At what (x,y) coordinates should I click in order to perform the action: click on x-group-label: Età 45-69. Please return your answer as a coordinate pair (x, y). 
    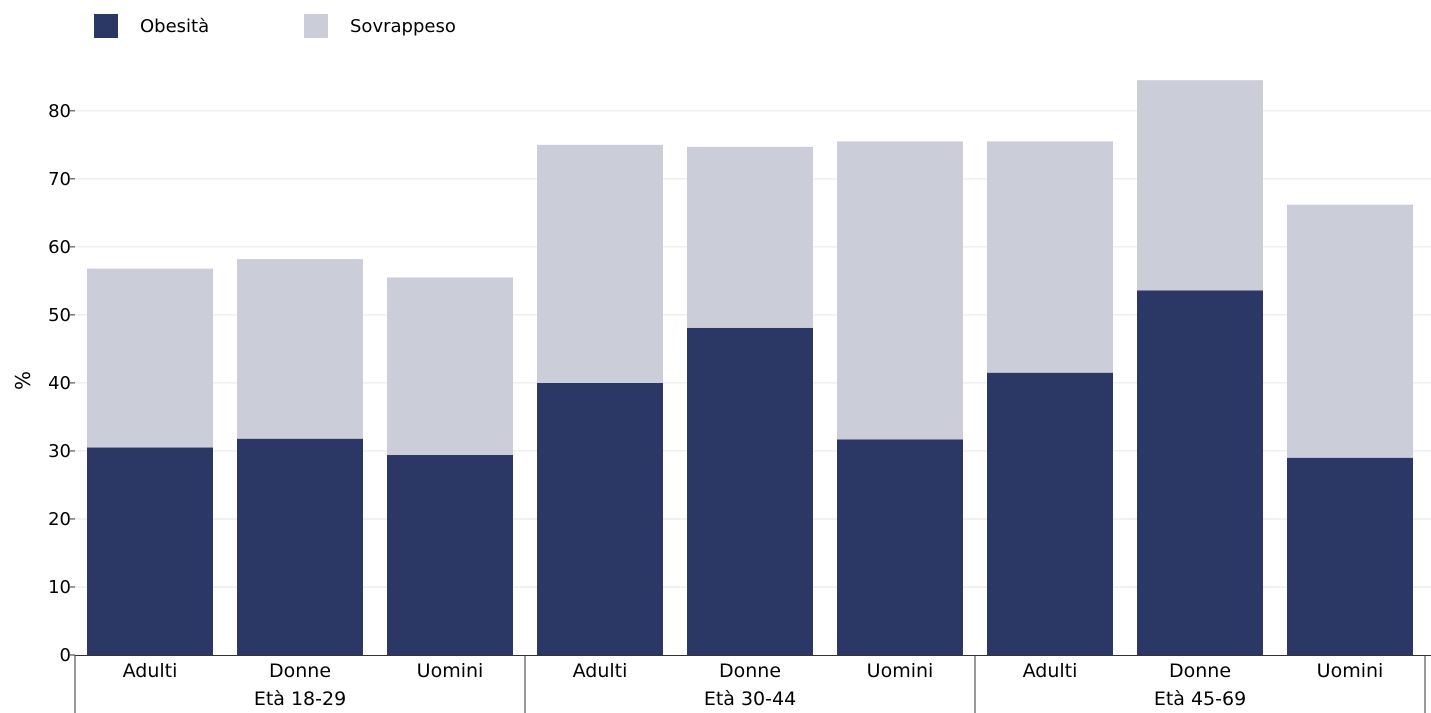
    Looking at the image, I should click on (1200, 699).